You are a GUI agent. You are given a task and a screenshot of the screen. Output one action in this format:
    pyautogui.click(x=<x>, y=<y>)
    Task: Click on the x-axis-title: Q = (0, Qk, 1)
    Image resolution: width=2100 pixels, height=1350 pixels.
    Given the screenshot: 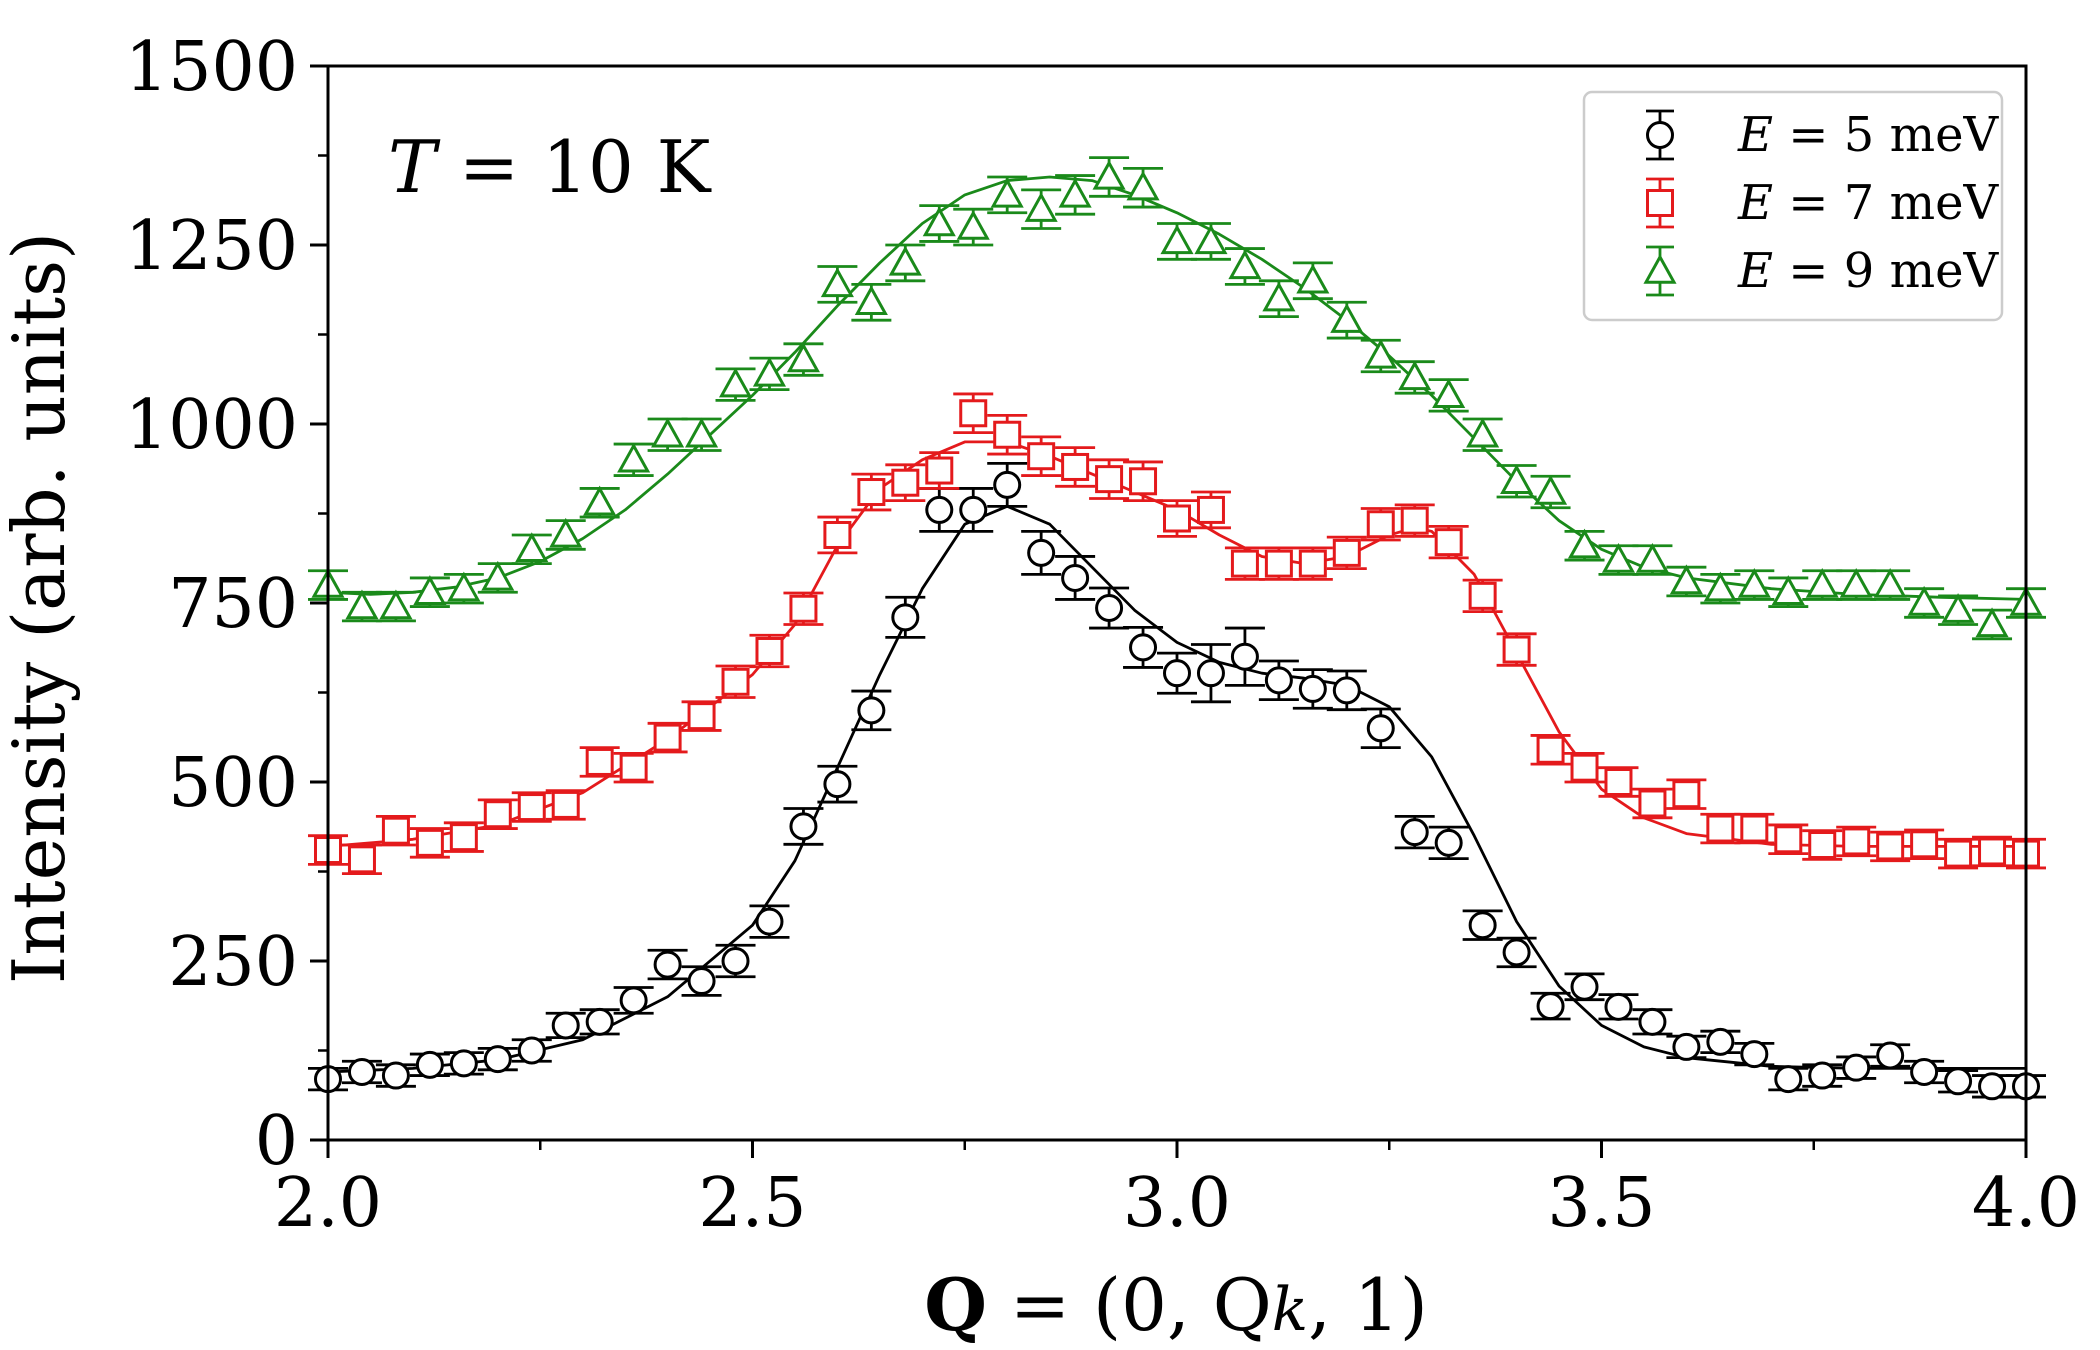 What is the action you would take?
    pyautogui.click(x=1176, y=1304)
    